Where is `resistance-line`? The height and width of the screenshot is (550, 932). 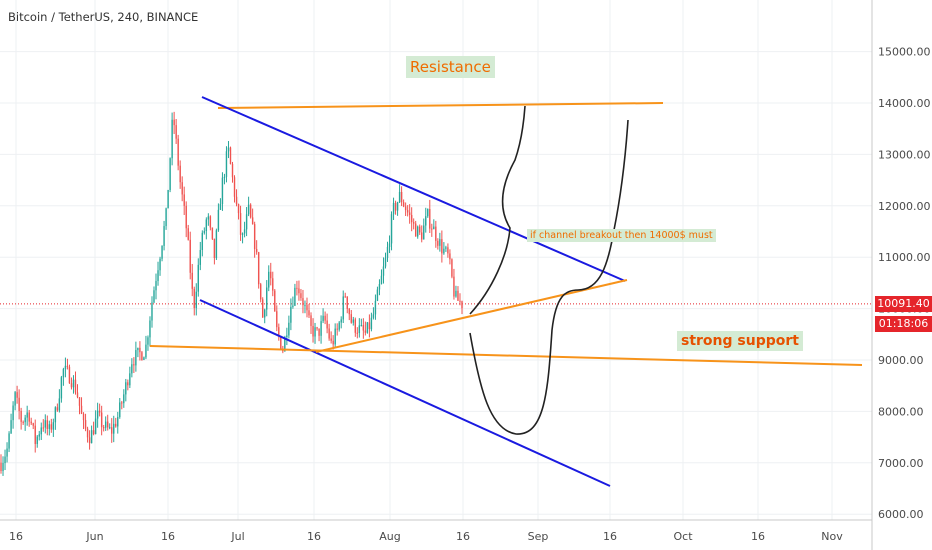 resistance-line is located at coordinates (440, 105).